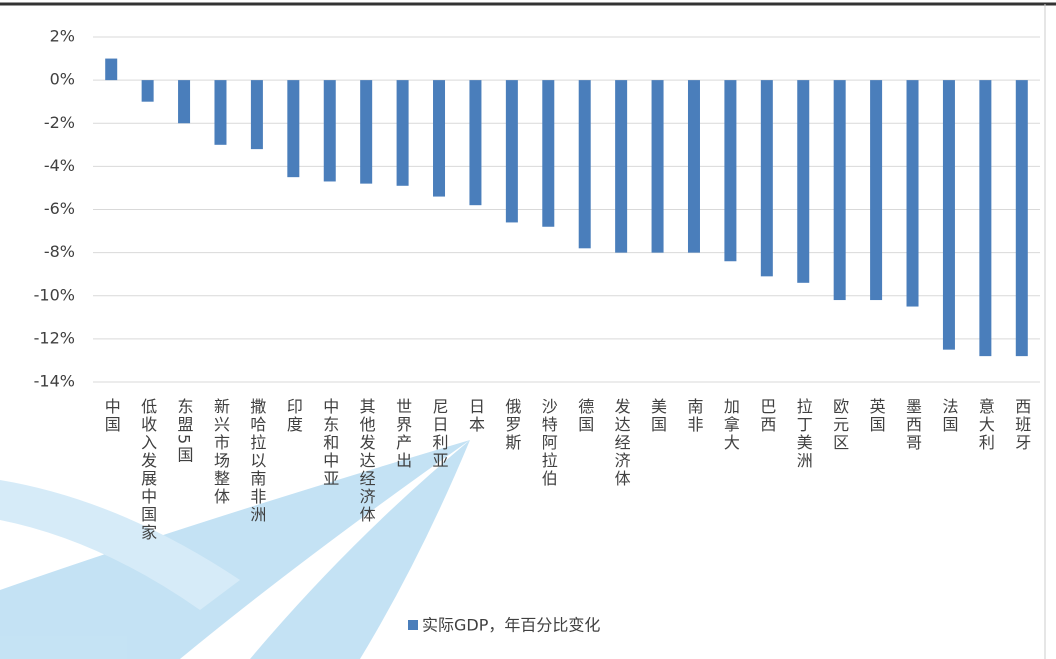  I want to click on x-tick-label: 中国, so click(111, 416).